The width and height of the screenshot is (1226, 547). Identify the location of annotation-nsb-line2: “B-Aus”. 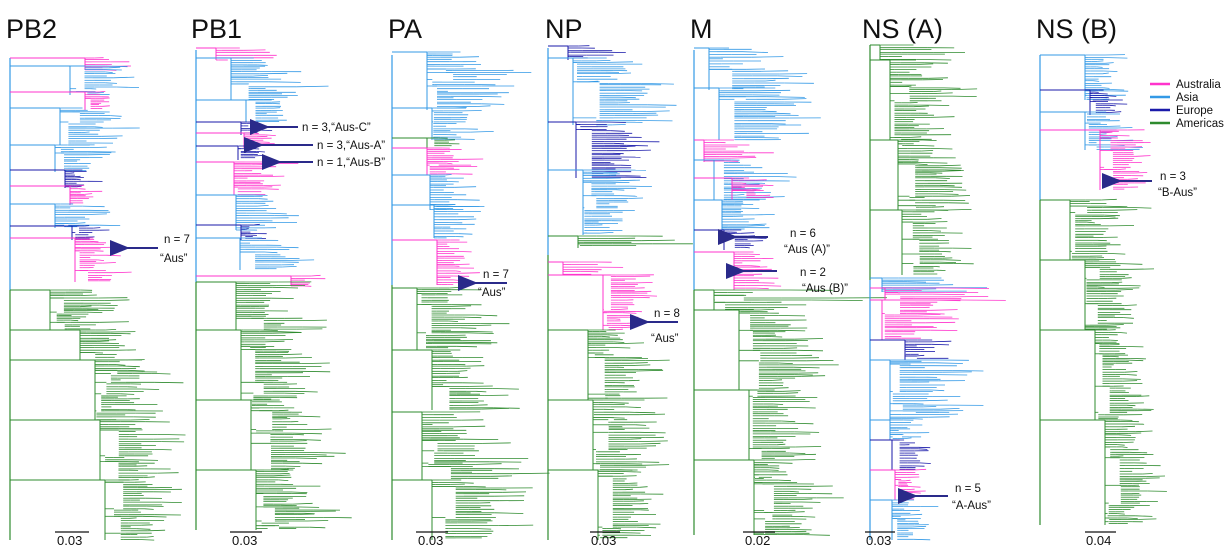
(1177, 193).